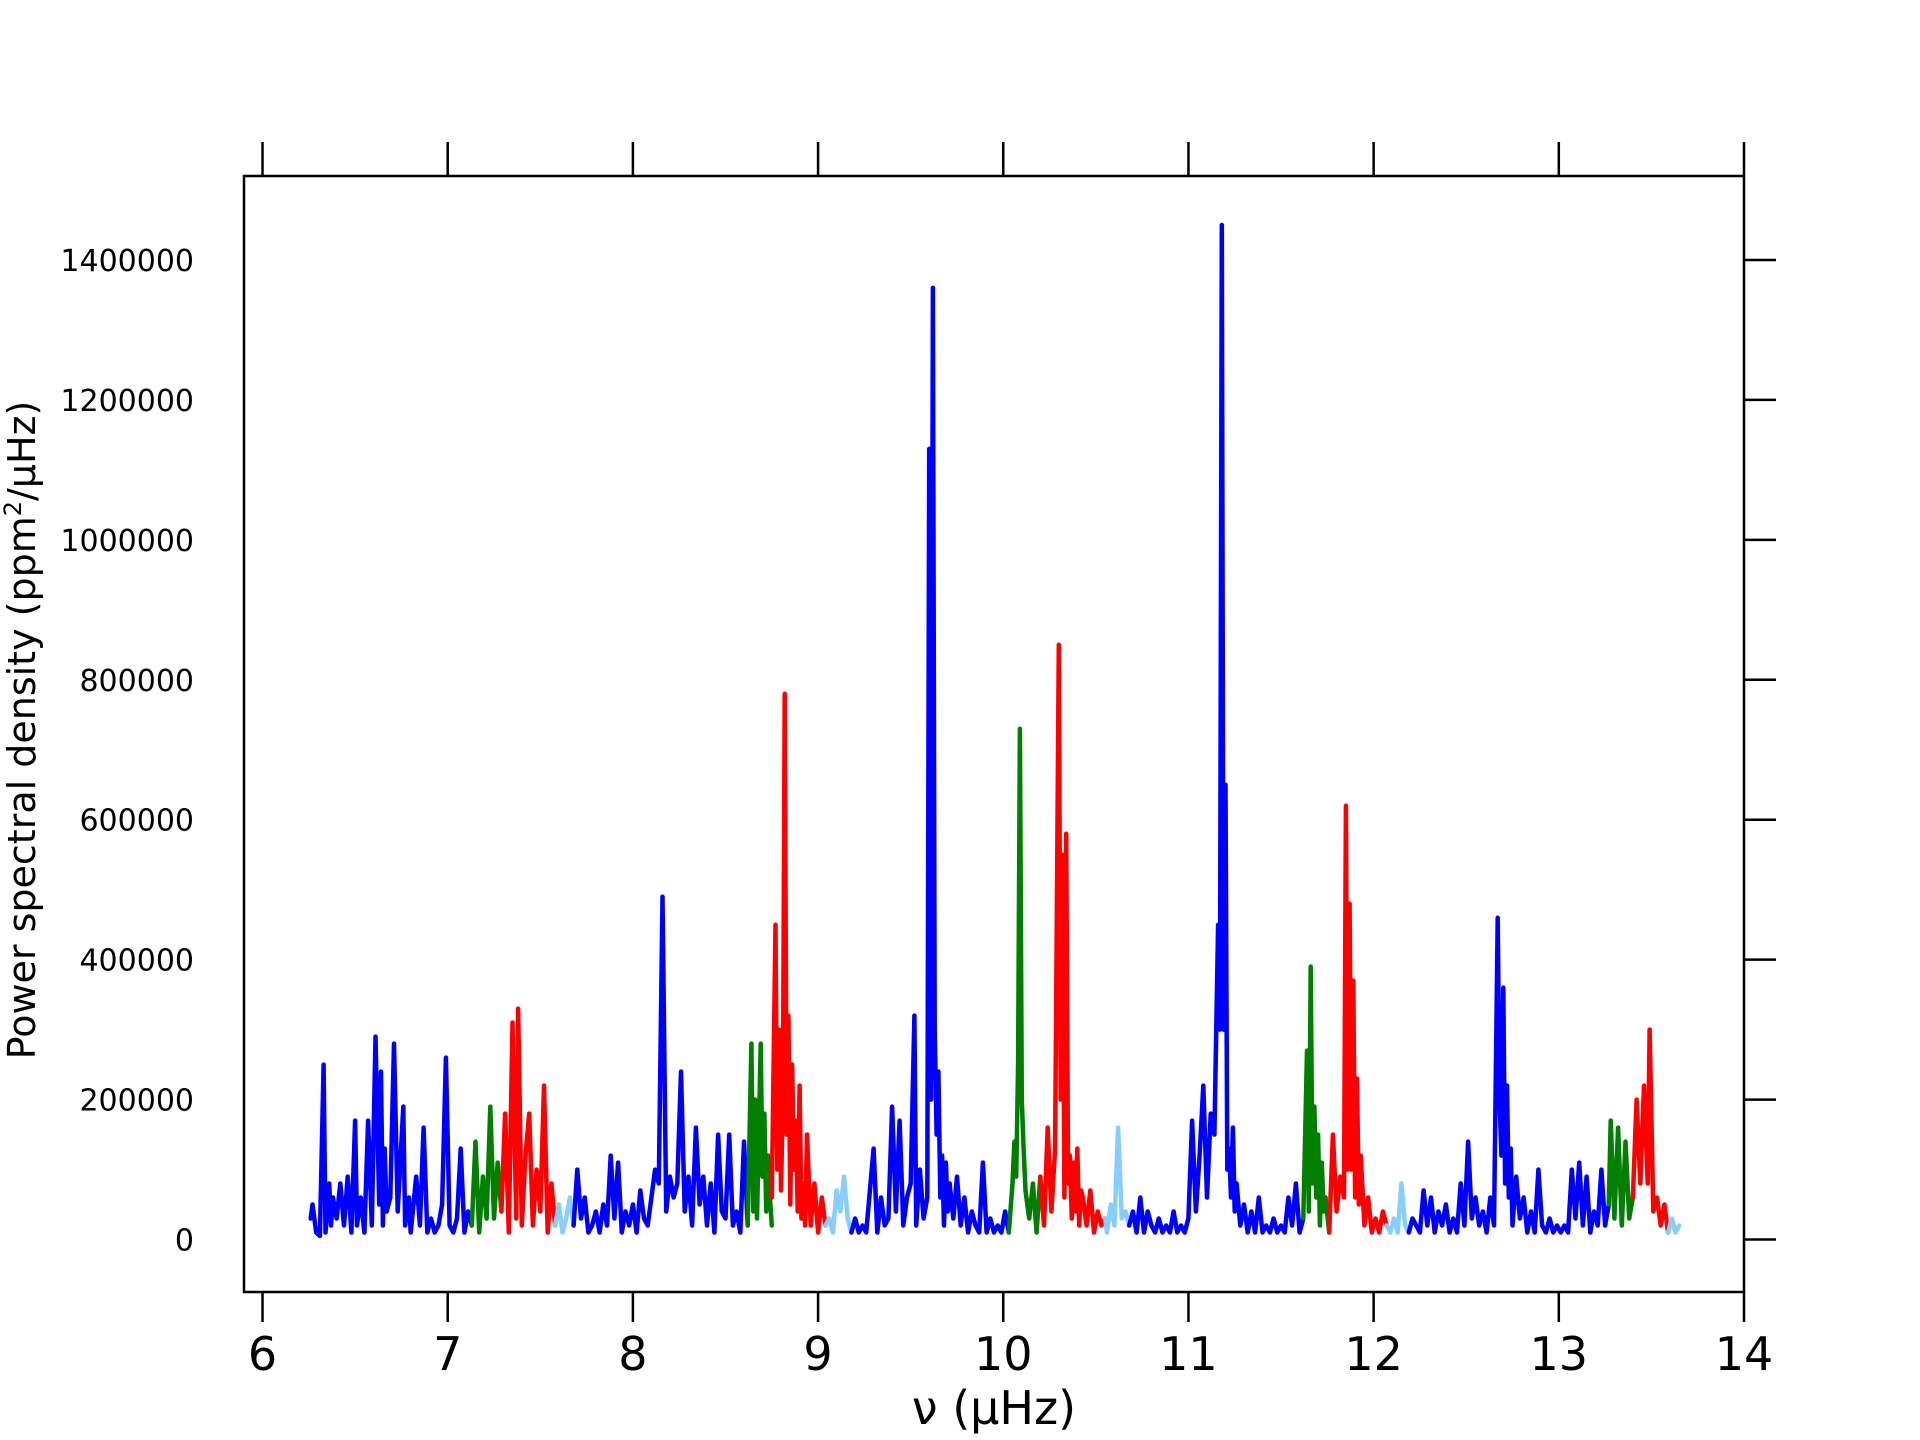  I want to click on y-tick-label-800000: 800000, so click(136, 681).